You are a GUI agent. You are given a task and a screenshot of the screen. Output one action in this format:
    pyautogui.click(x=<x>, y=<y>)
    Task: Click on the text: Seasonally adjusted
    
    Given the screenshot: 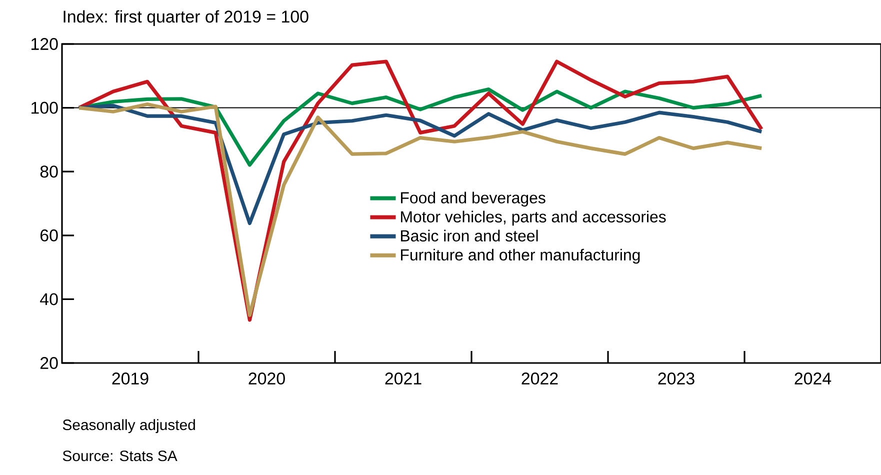 What is the action you would take?
    pyautogui.click(x=128, y=426)
    